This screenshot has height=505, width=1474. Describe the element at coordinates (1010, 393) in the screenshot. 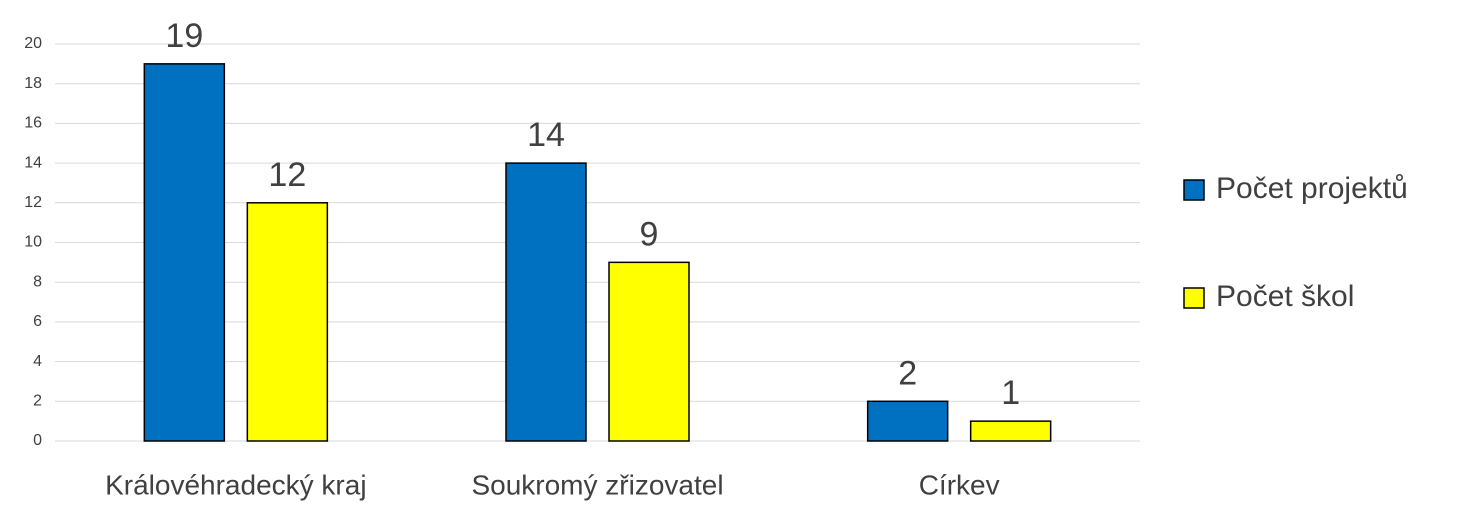

I see `data-label: 1` at that location.